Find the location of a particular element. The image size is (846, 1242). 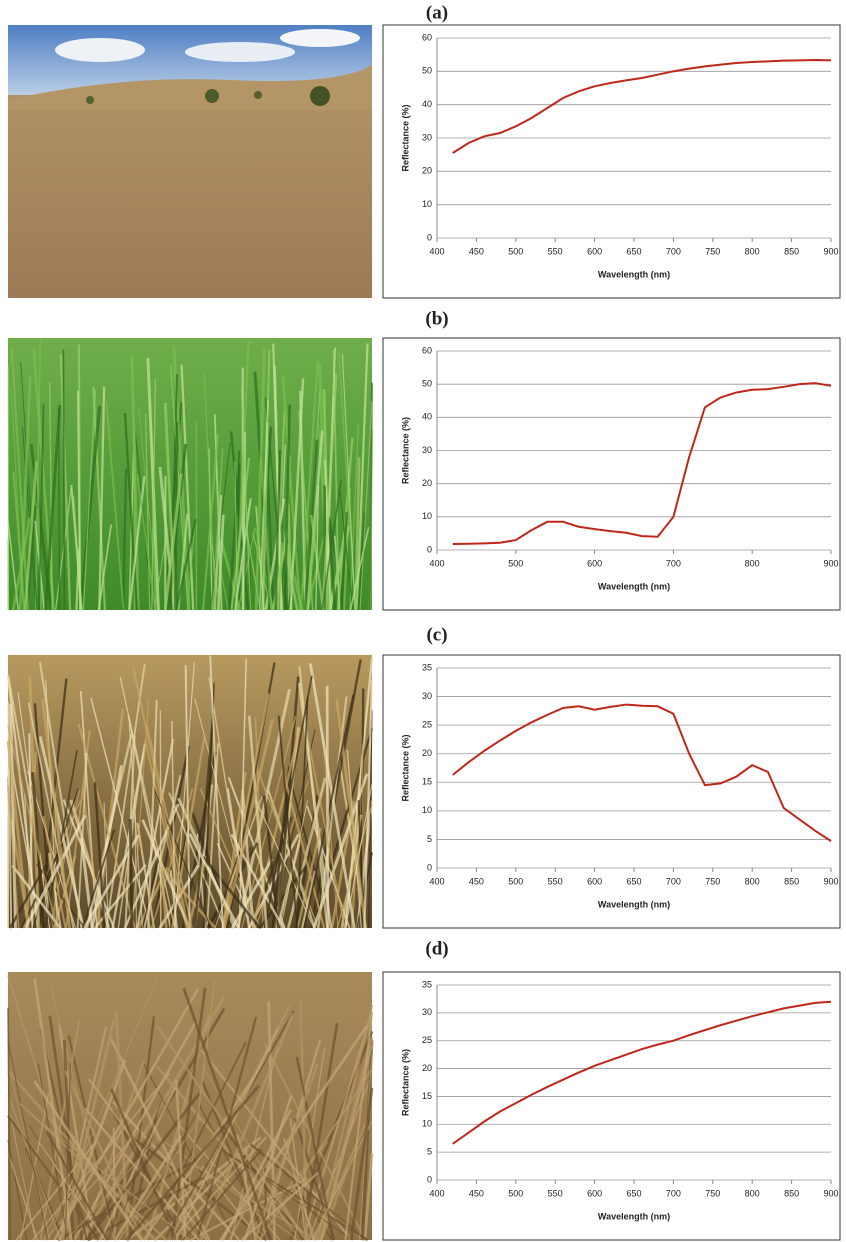

x-tick-label: 550 is located at coordinates (555, 251).